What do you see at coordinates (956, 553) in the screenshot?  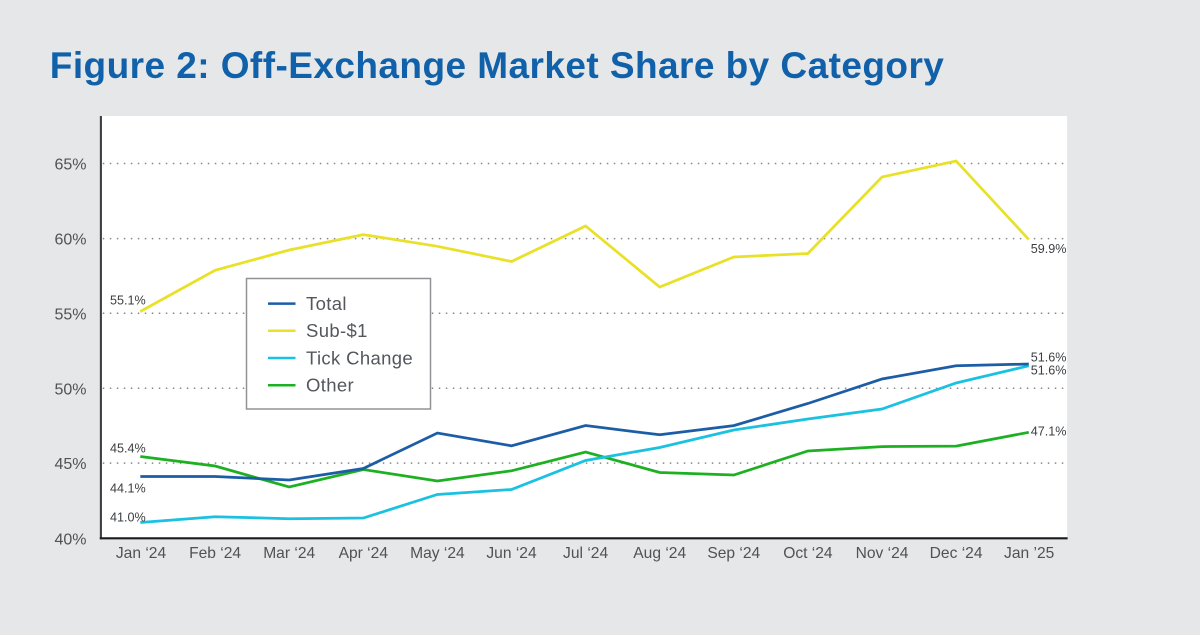 I see `svg-text: Dec ‘24` at bounding box center [956, 553].